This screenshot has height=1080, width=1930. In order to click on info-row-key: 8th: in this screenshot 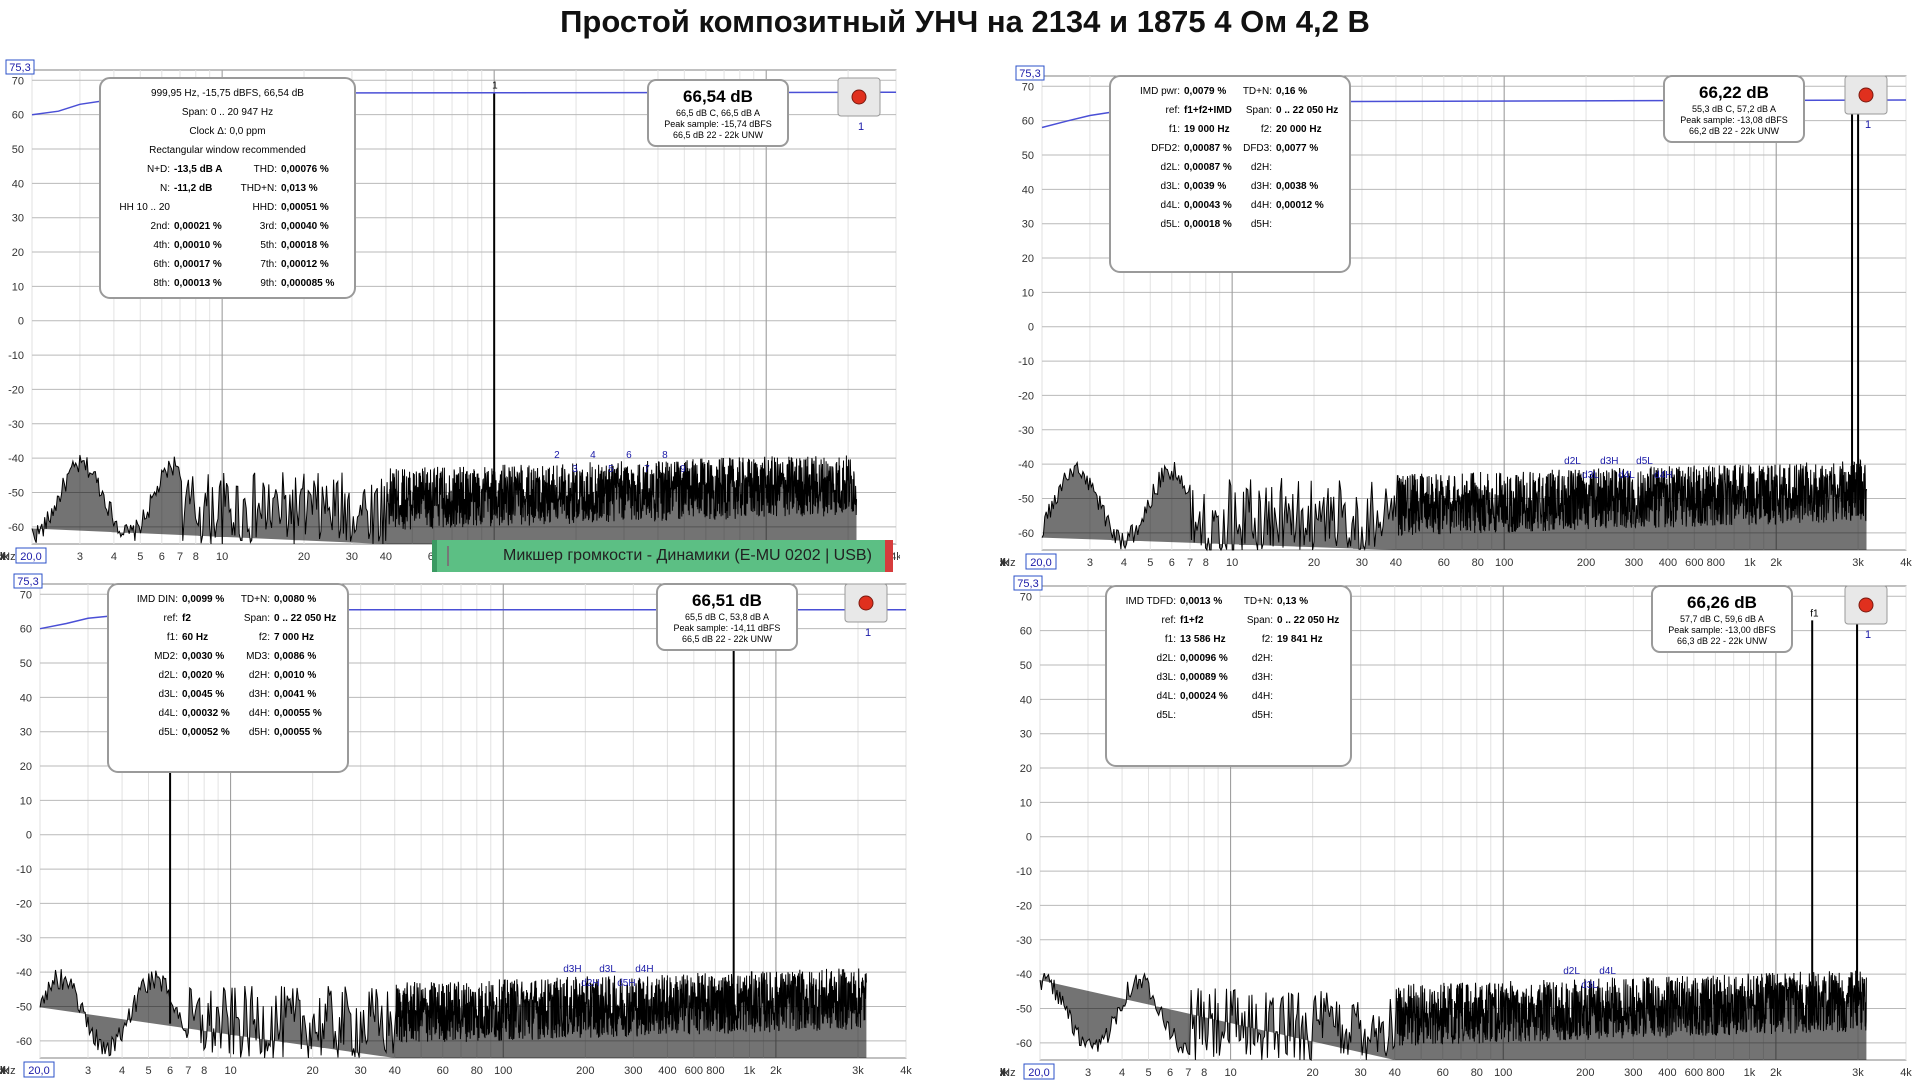, I will do `click(161, 283)`.